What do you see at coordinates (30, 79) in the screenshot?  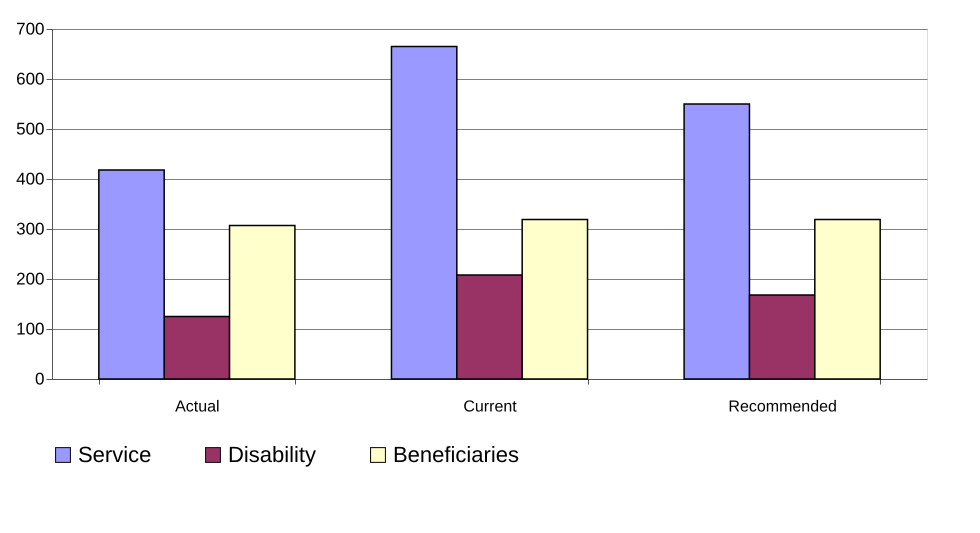 I see `y-tick-label: 600` at bounding box center [30, 79].